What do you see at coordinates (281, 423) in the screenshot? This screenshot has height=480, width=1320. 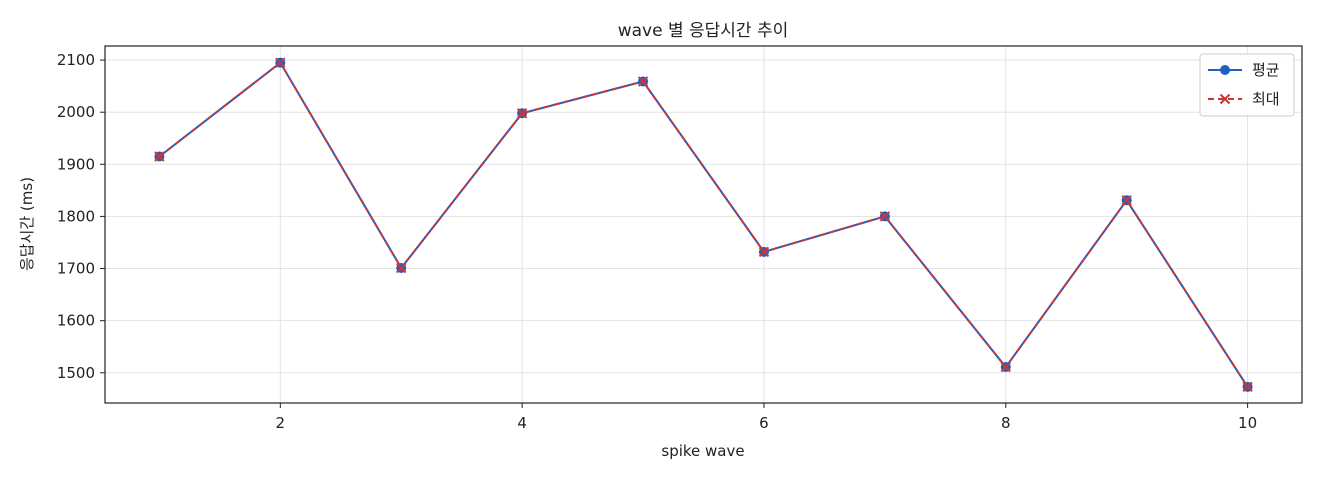 I see `x-tick-label: 2` at bounding box center [281, 423].